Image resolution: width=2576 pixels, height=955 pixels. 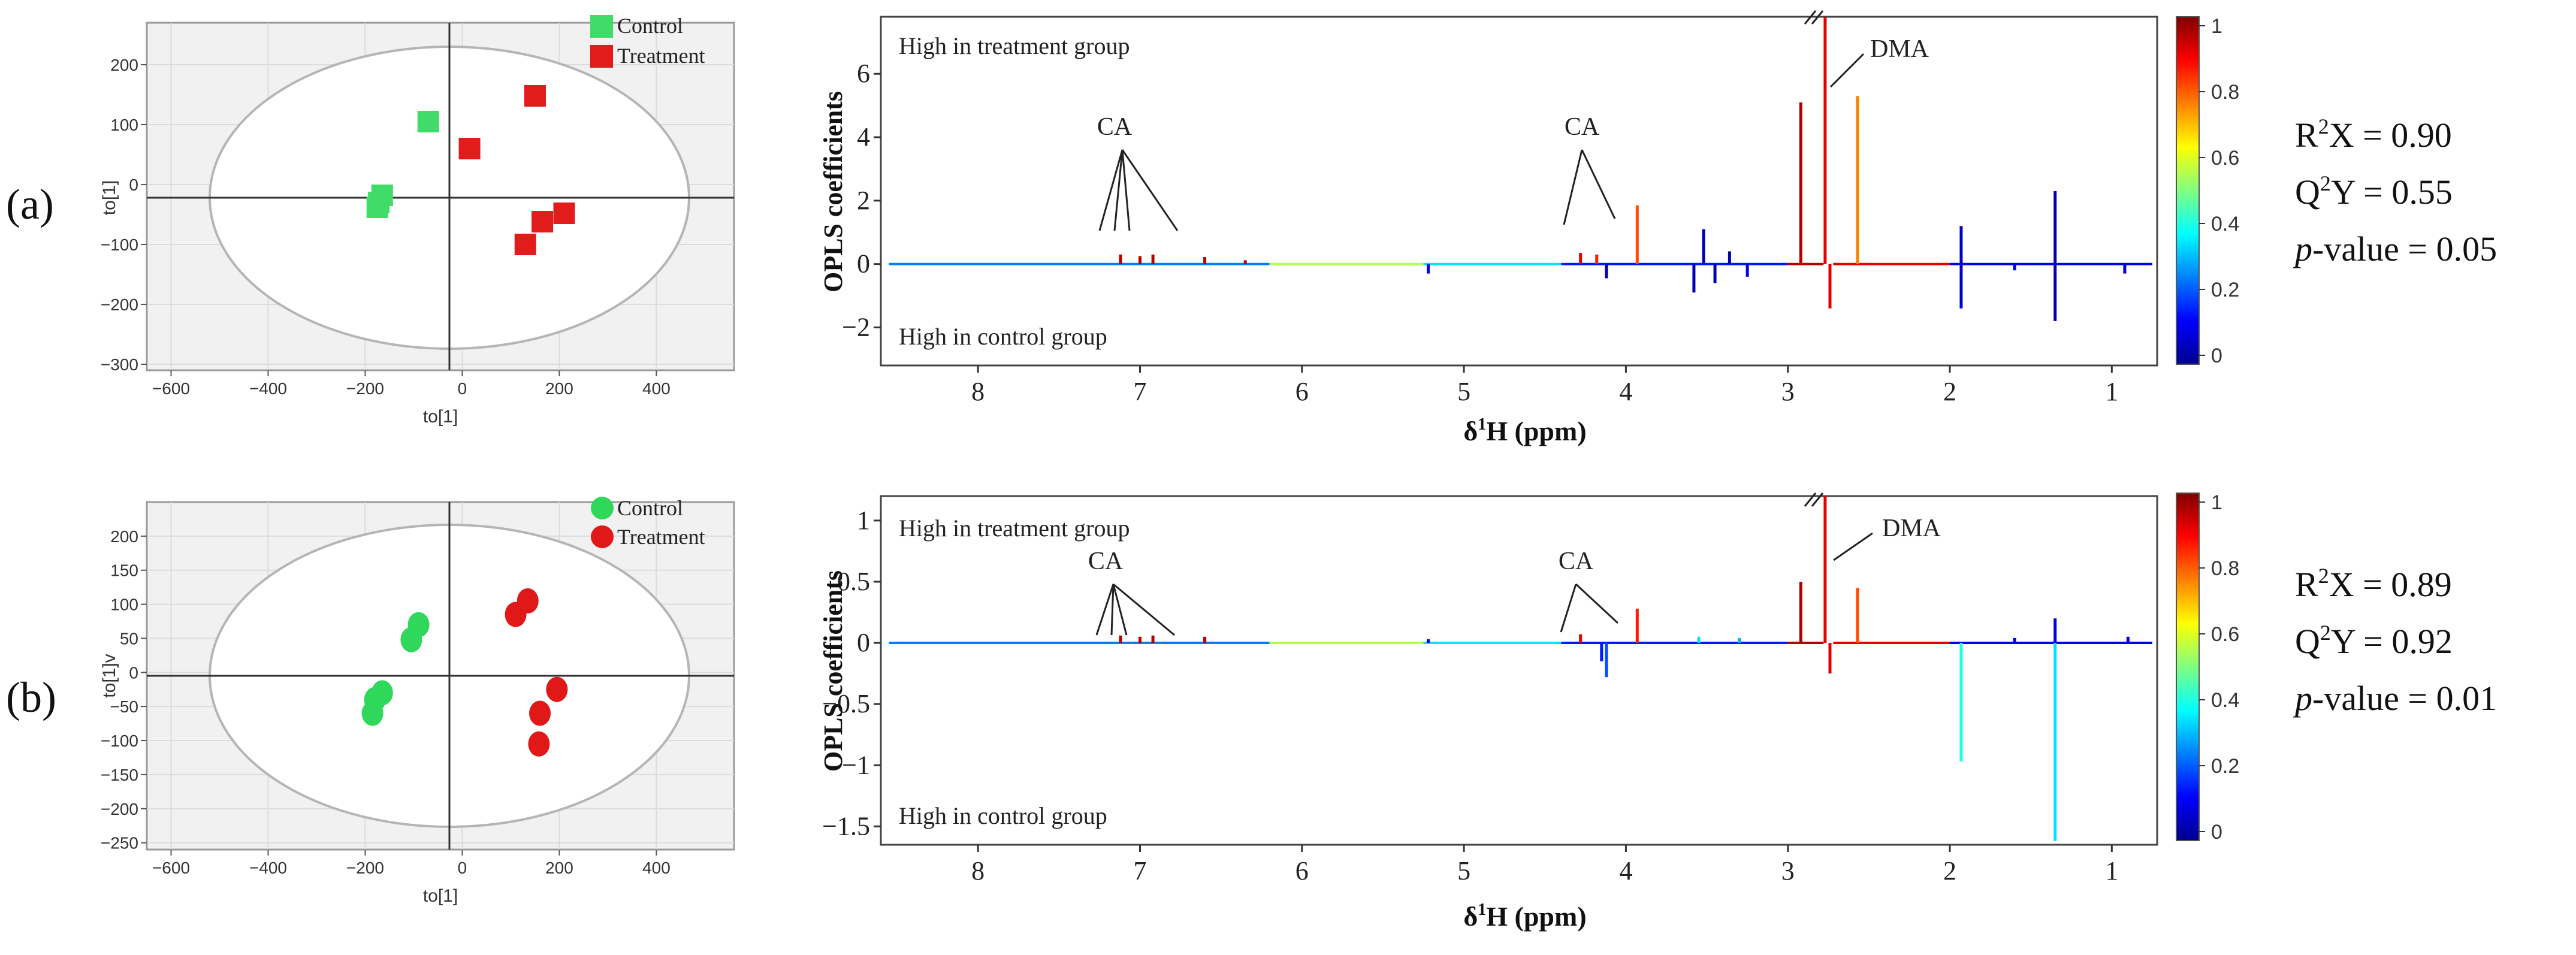 I want to click on colorbar, so click(x=2188, y=190).